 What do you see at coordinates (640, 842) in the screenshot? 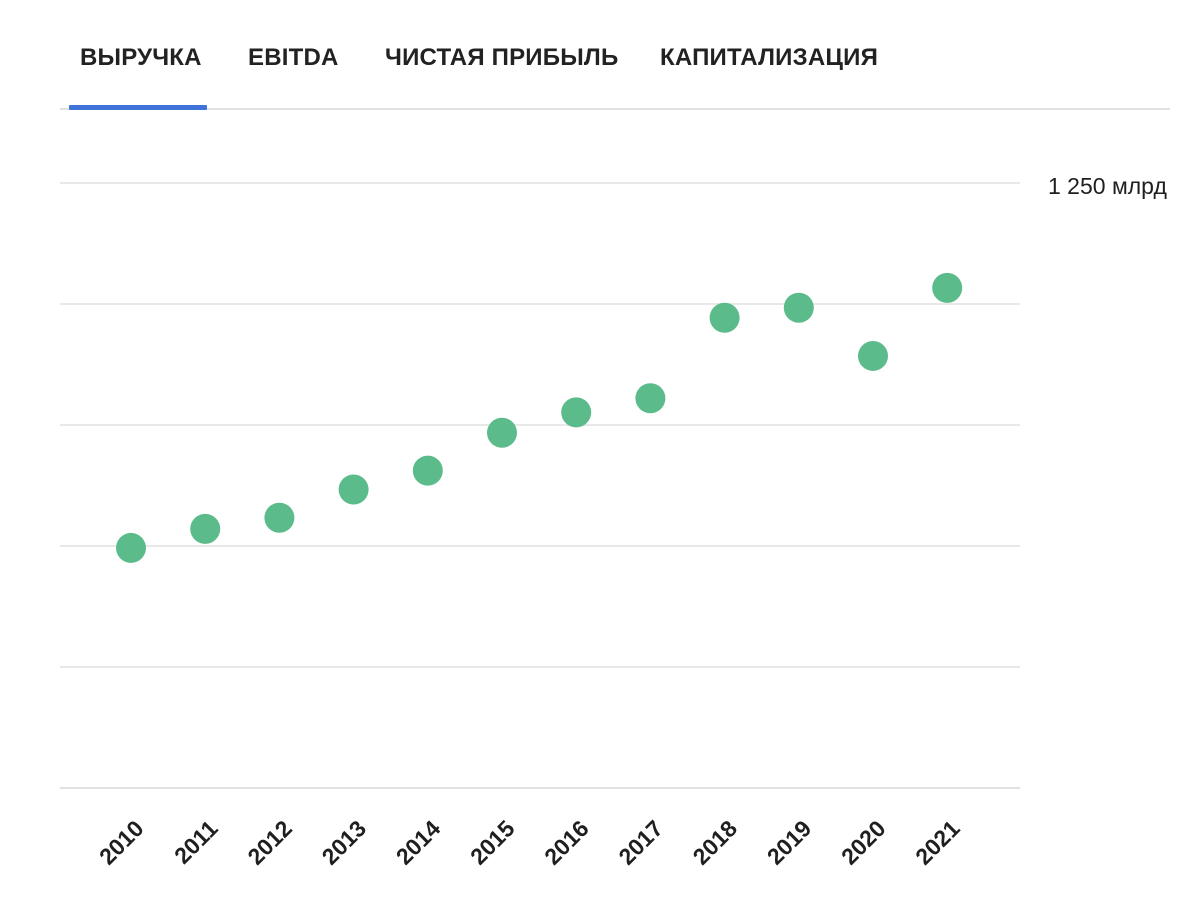
I see `x-tick-label: 2017` at bounding box center [640, 842].